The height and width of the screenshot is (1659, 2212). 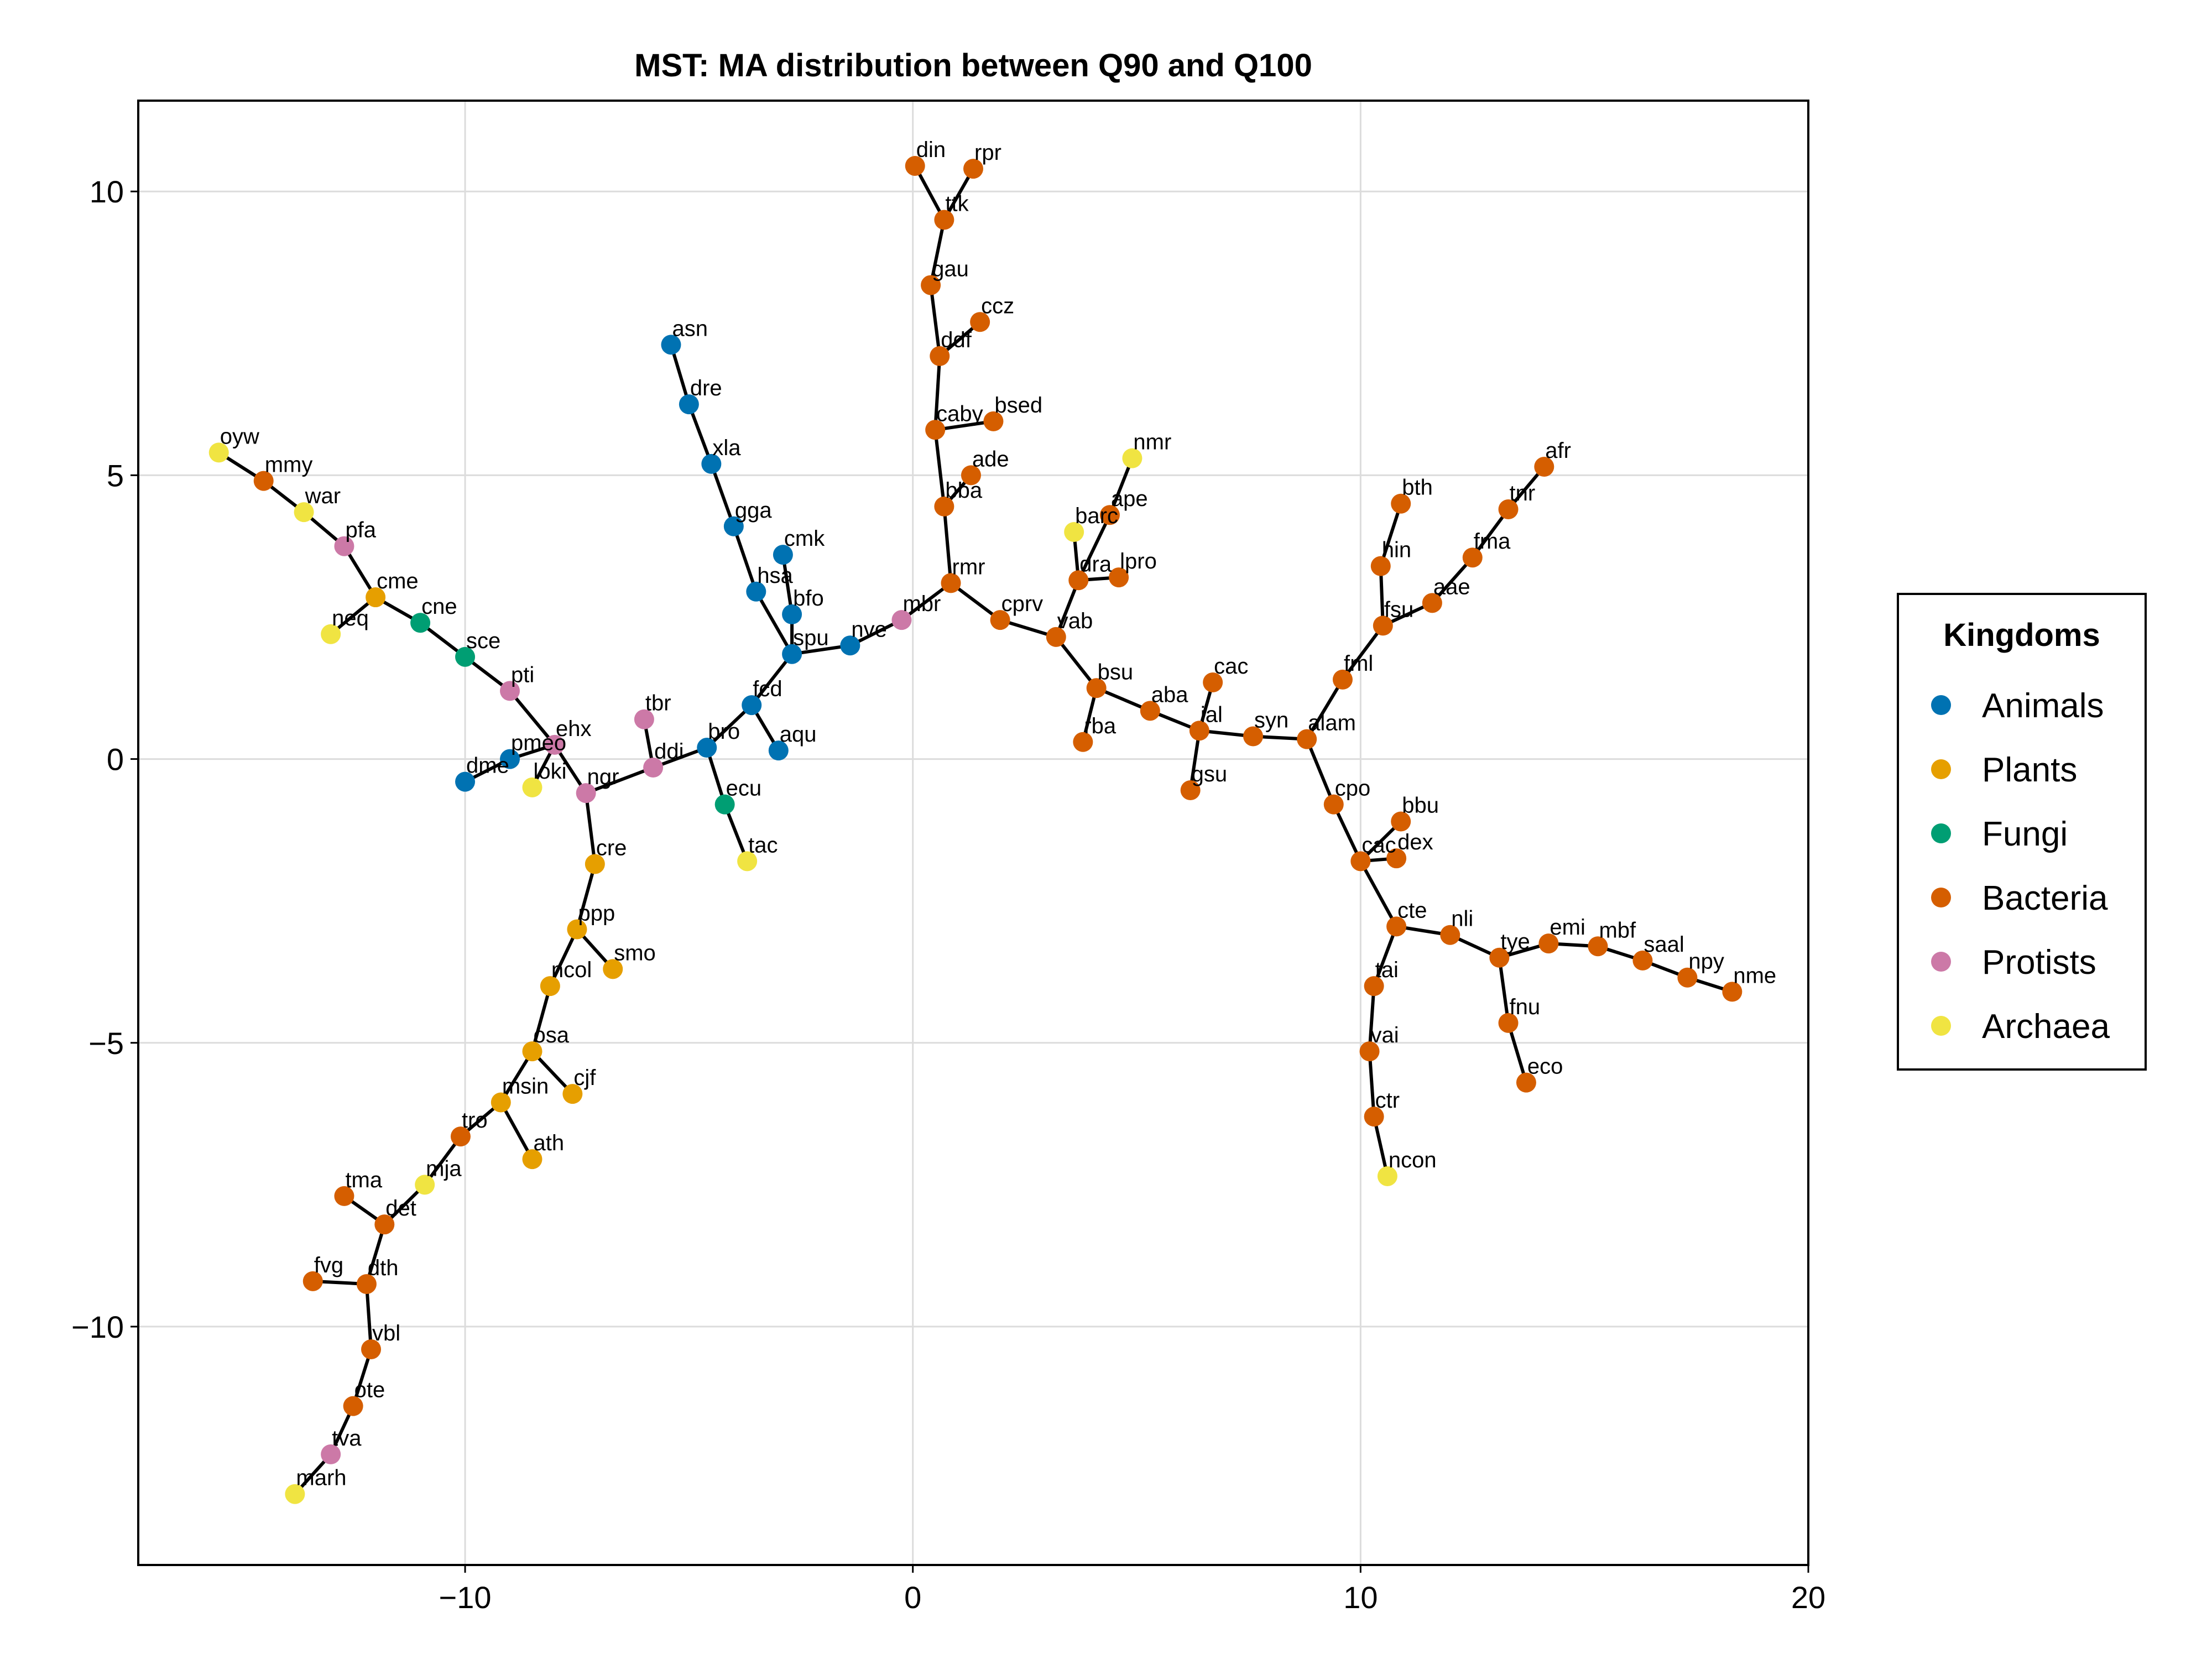 I want to click on node-label: ncol, so click(x=572, y=970).